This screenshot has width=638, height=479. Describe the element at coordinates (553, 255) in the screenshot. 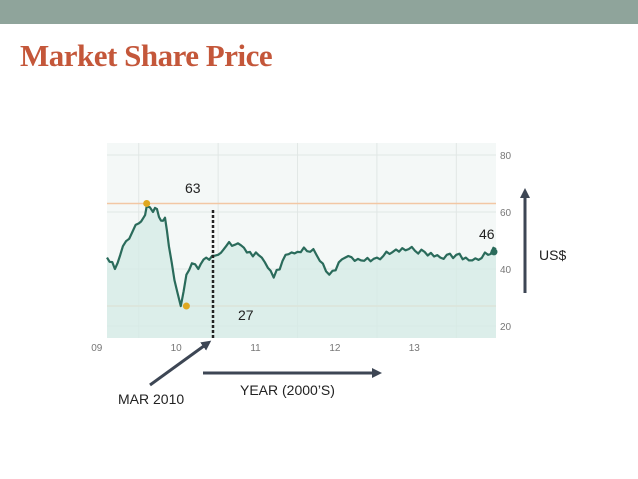

I see `unit-label: US$` at that location.